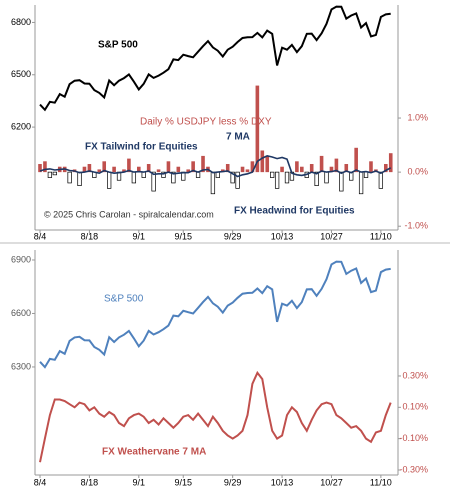 This screenshot has width=450, height=493. I want to click on y-tick-label: 6900, so click(21, 259).